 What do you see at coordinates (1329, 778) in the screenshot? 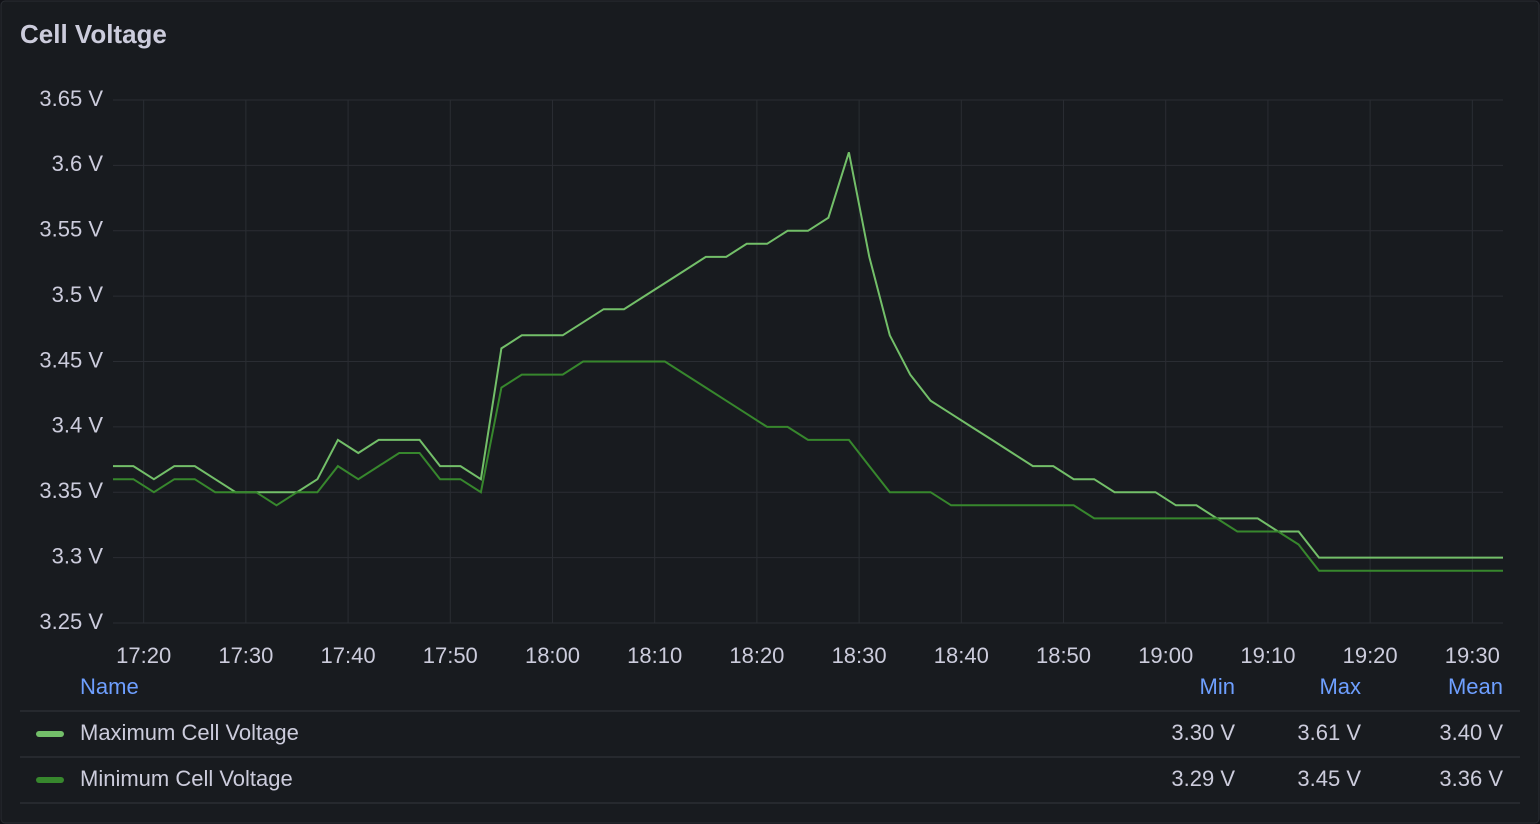
I see `legend-stat: 3.45 V` at bounding box center [1329, 778].